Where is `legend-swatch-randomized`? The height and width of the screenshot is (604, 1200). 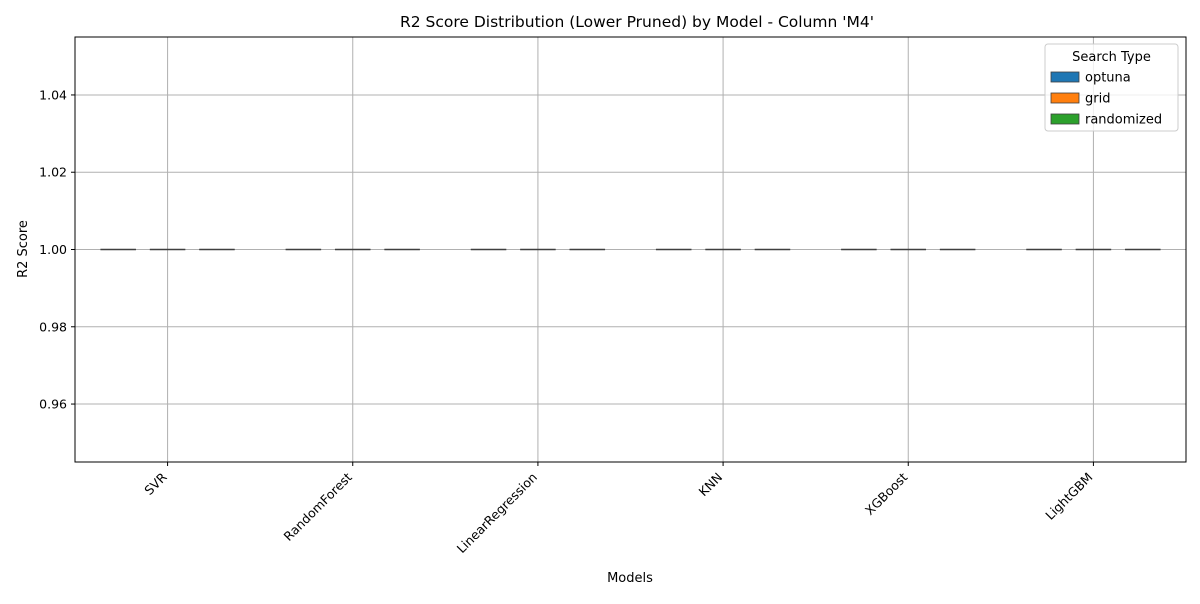 legend-swatch-randomized is located at coordinates (1065, 119).